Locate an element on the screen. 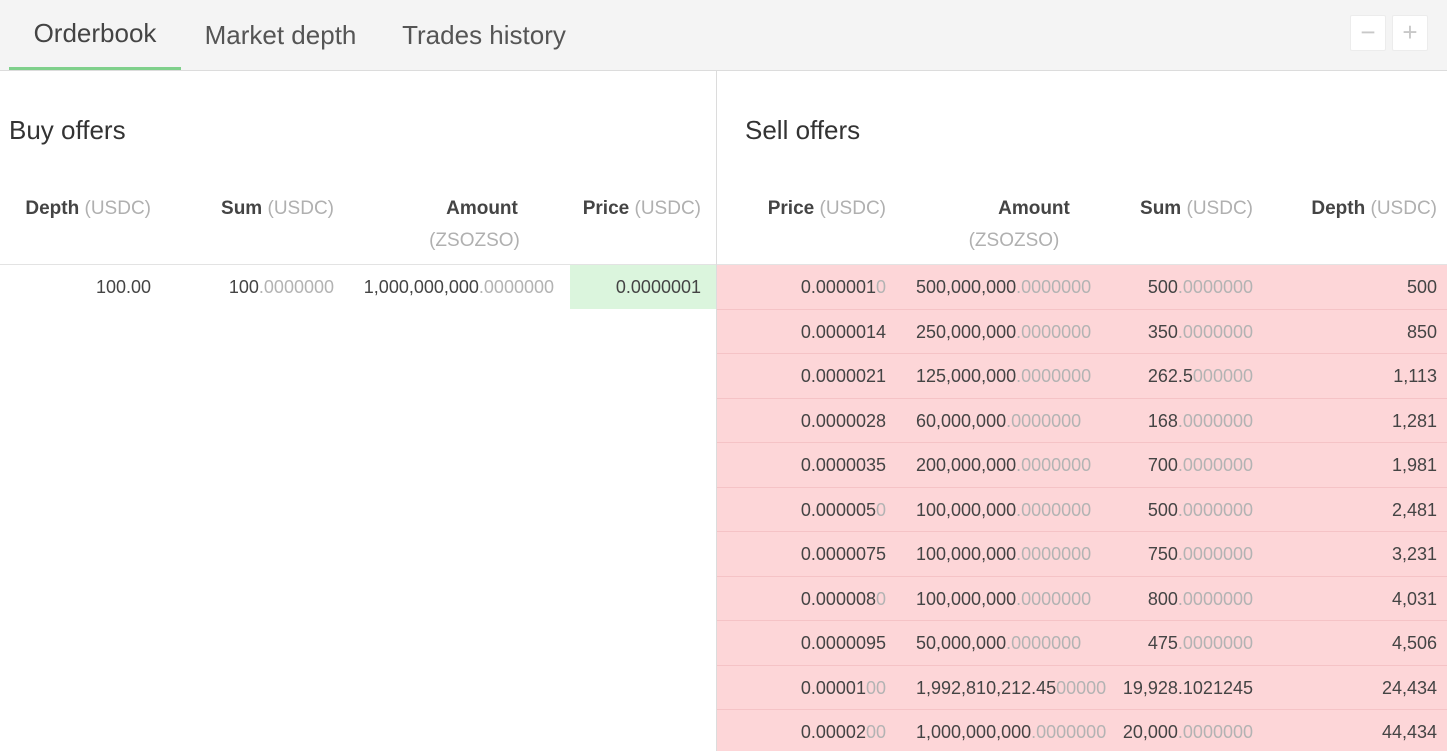 The image size is (1447, 751). buy-offers-title: Buy offers is located at coordinates (67, 130).